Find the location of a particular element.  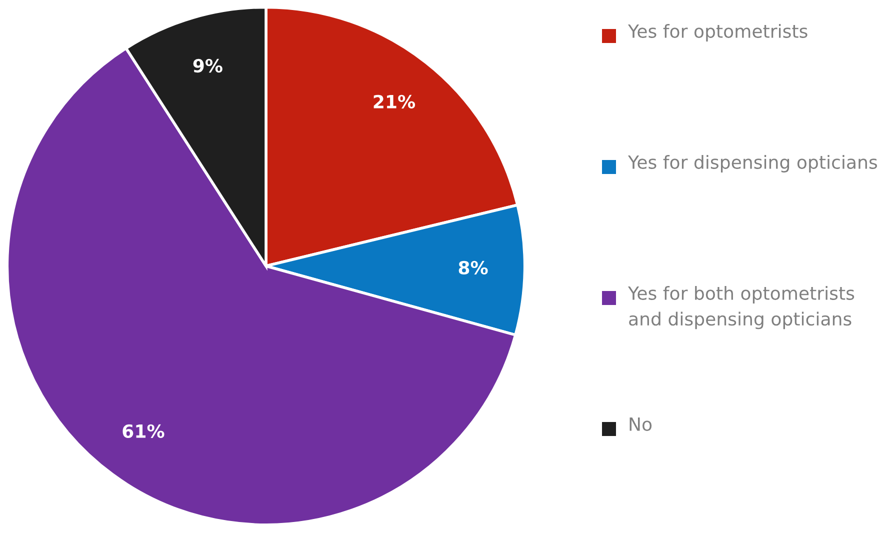

legend-label: Yes for dispensing opticians is located at coordinates (752, 163).